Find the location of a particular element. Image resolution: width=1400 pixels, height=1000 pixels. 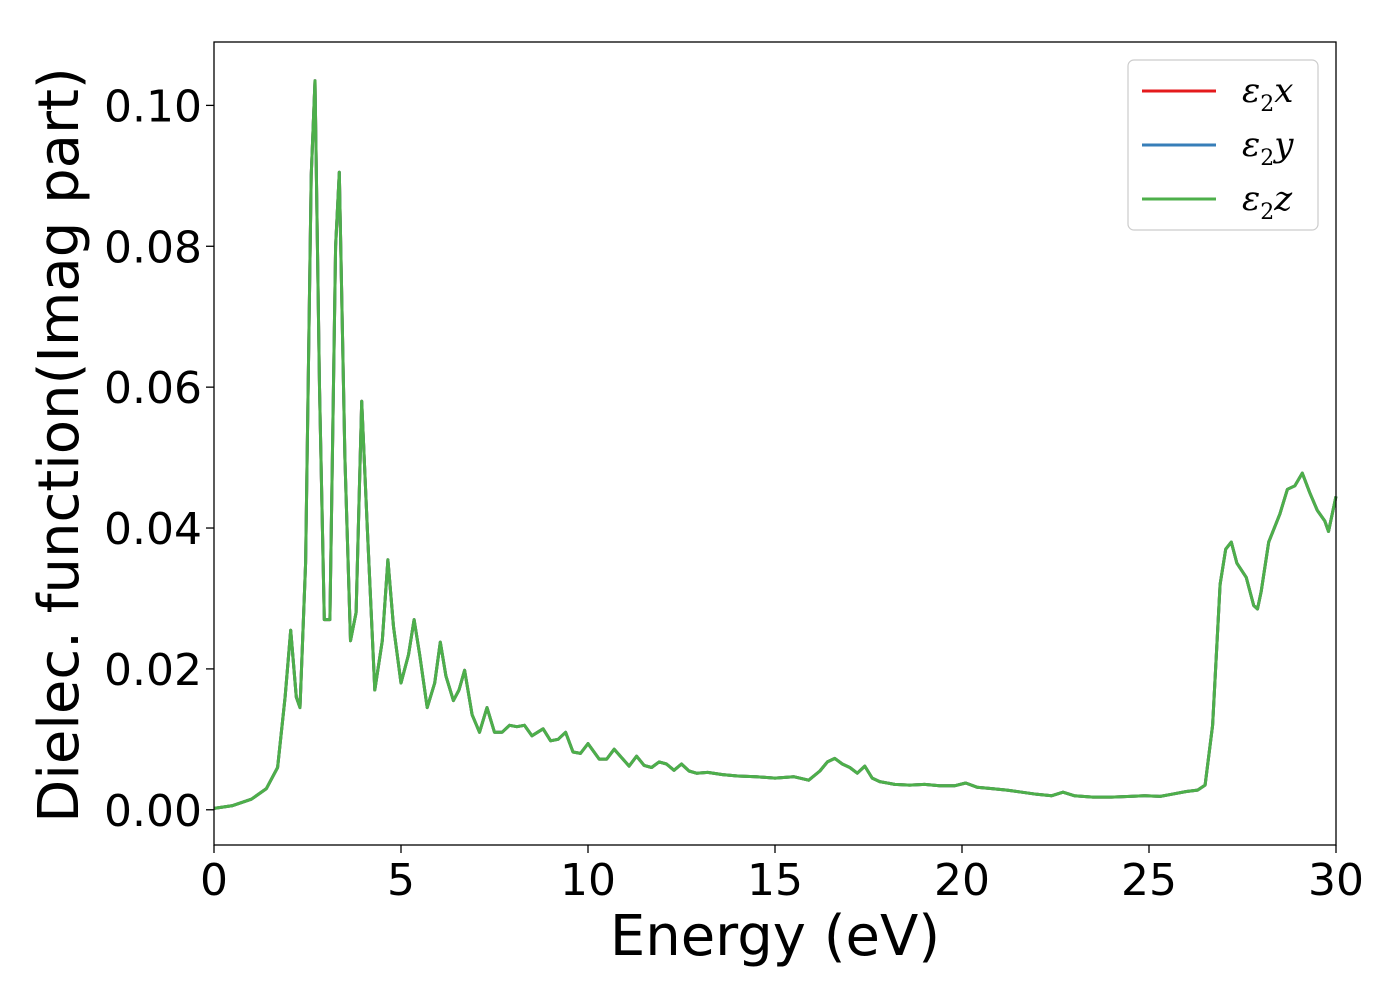

legend-items: ε2x ε2y ε2z is located at coordinates (1218, 148).